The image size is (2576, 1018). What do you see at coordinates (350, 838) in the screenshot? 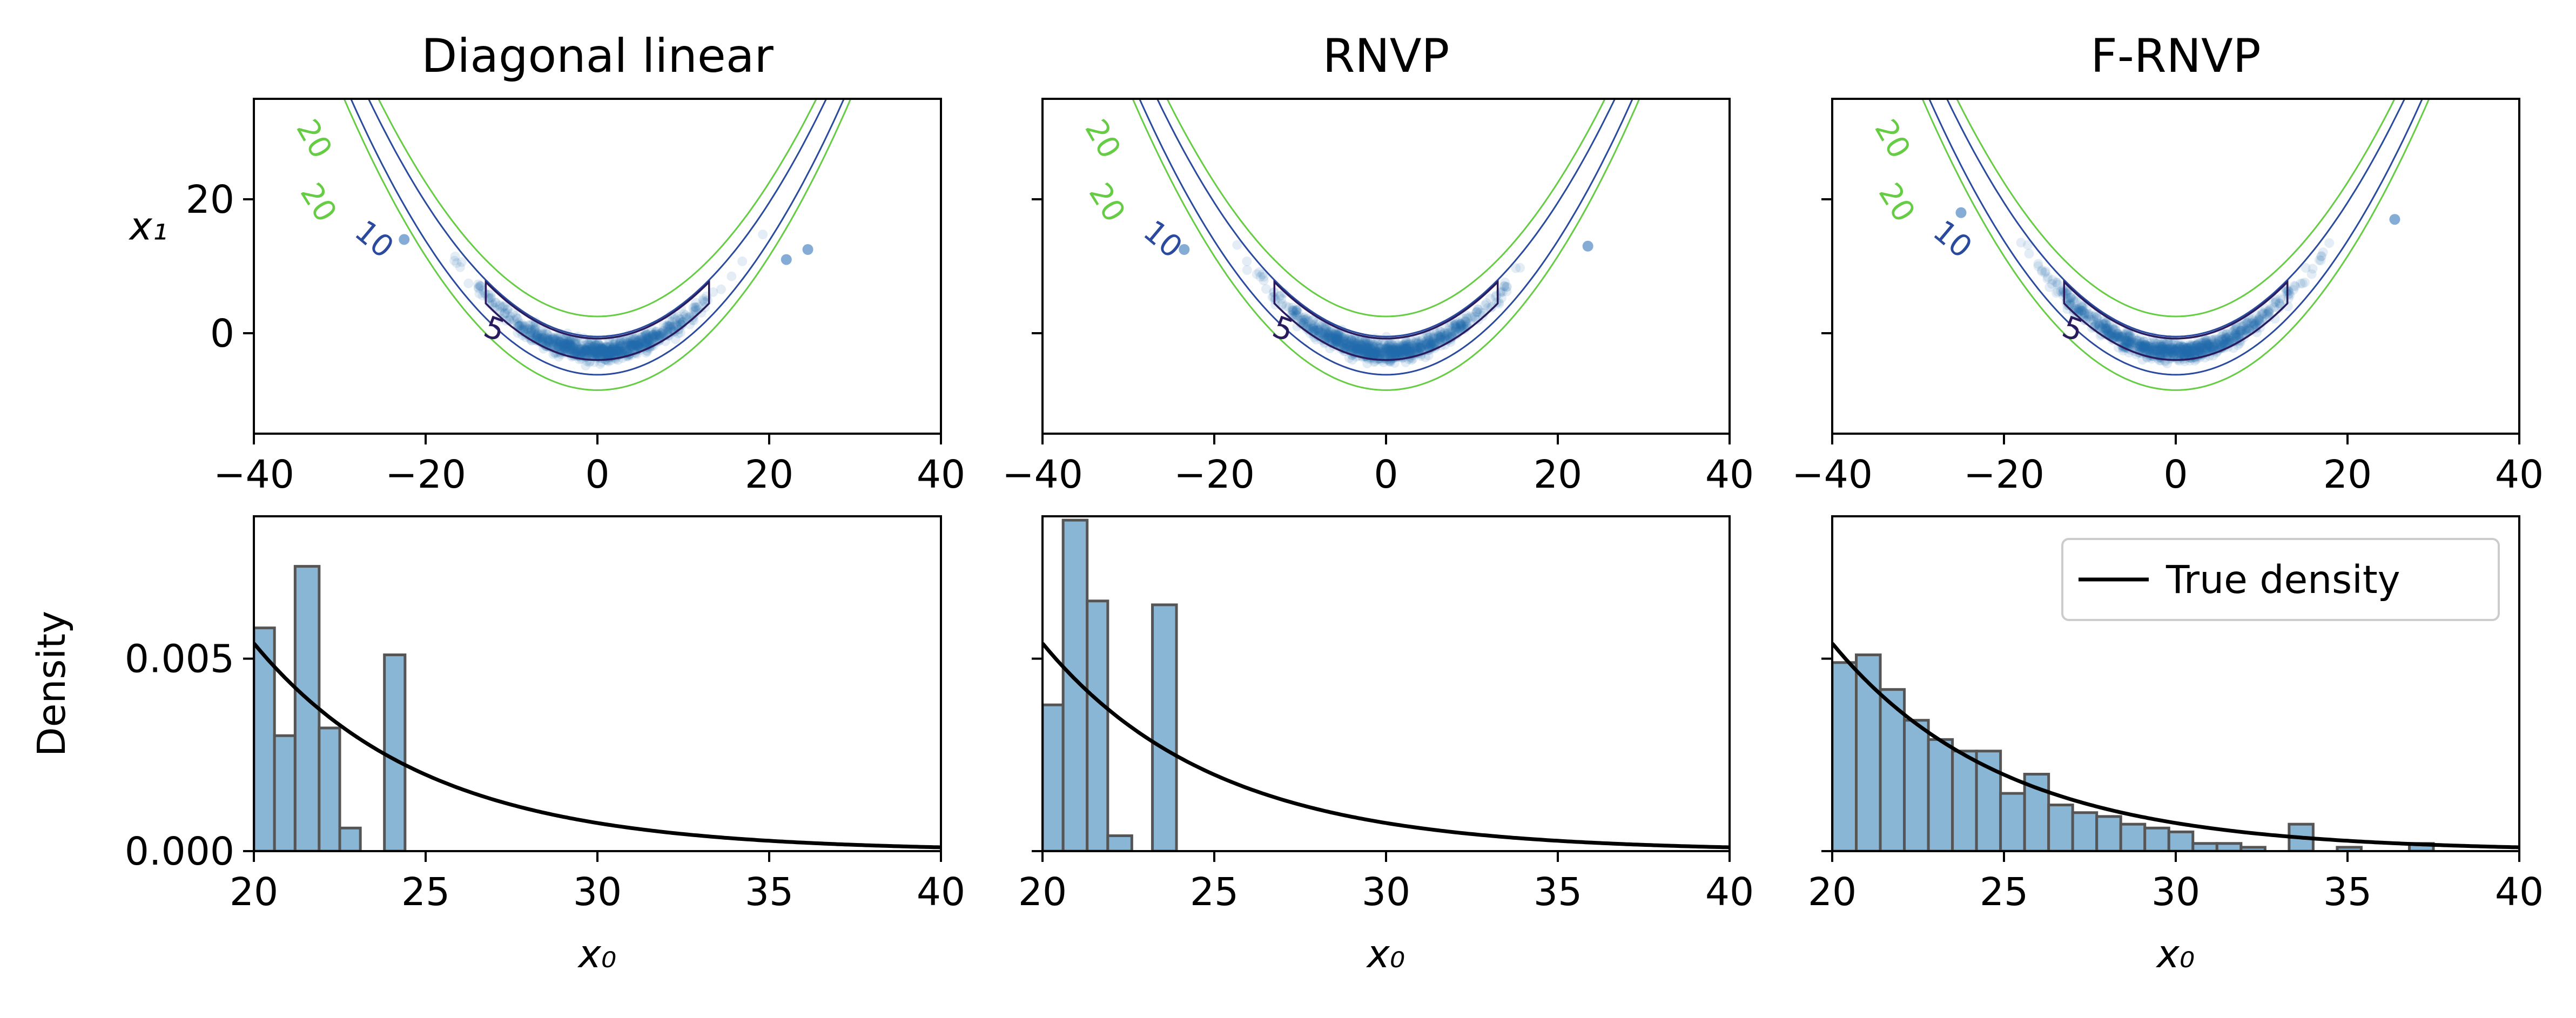
I see `histogram-bar` at bounding box center [350, 838].